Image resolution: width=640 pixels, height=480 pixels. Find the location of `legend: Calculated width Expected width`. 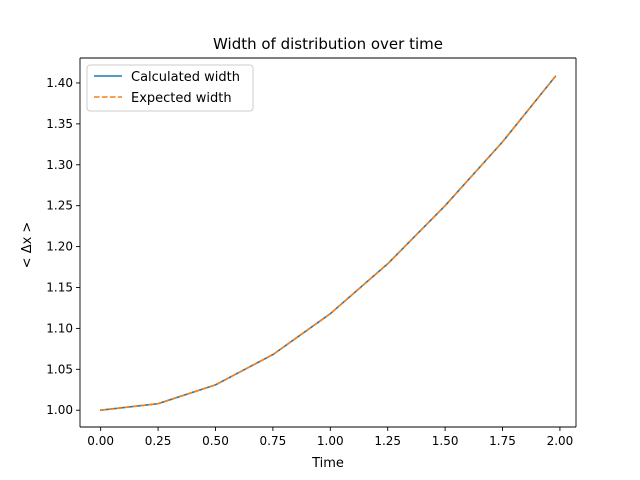

legend: Calculated width Expected width is located at coordinates (170, 88).